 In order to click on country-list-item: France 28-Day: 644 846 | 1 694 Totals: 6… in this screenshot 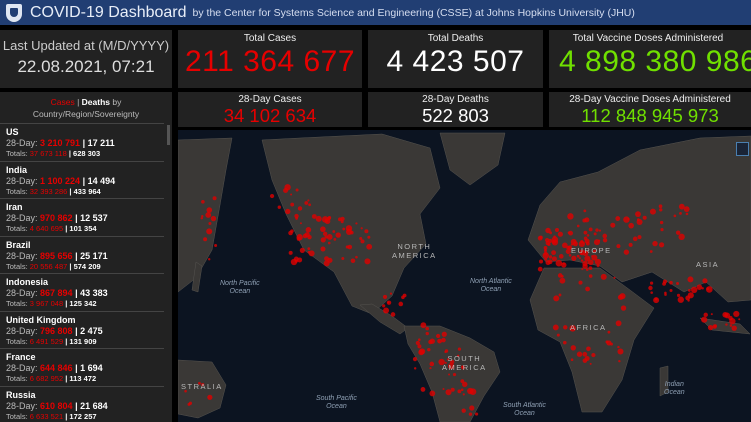, I will do `click(82, 367)`.